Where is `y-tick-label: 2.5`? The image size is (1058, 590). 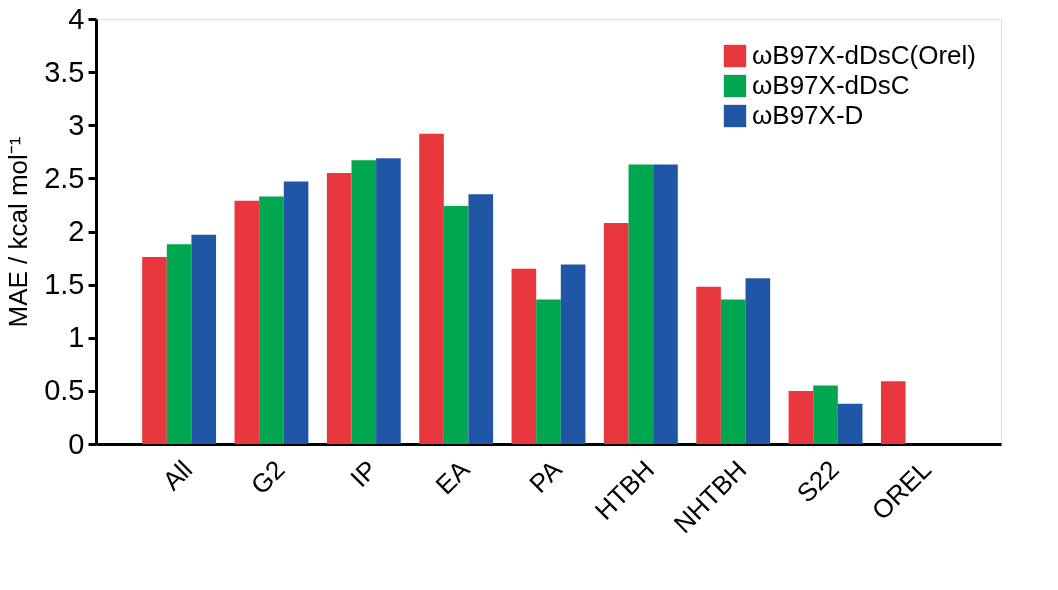
y-tick-label: 2.5 is located at coordinates (64, 177).